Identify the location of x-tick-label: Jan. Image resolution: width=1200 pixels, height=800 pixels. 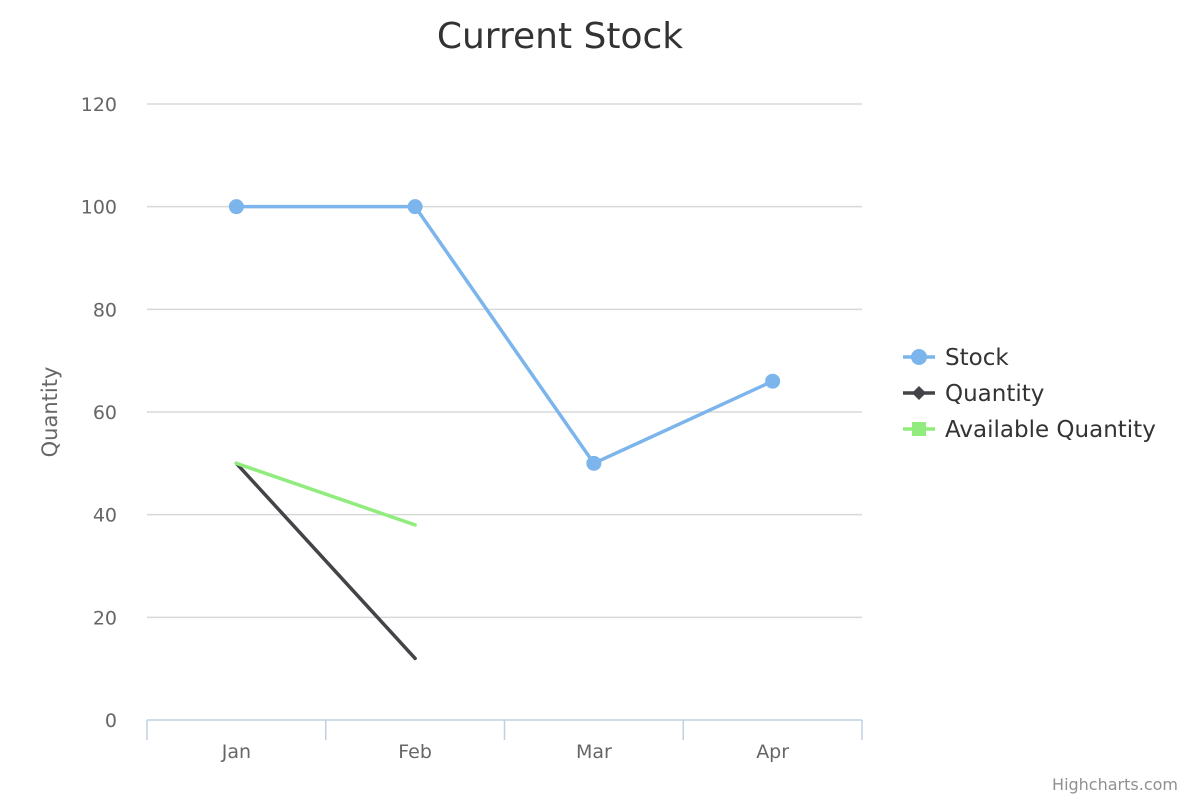
(236, 752).